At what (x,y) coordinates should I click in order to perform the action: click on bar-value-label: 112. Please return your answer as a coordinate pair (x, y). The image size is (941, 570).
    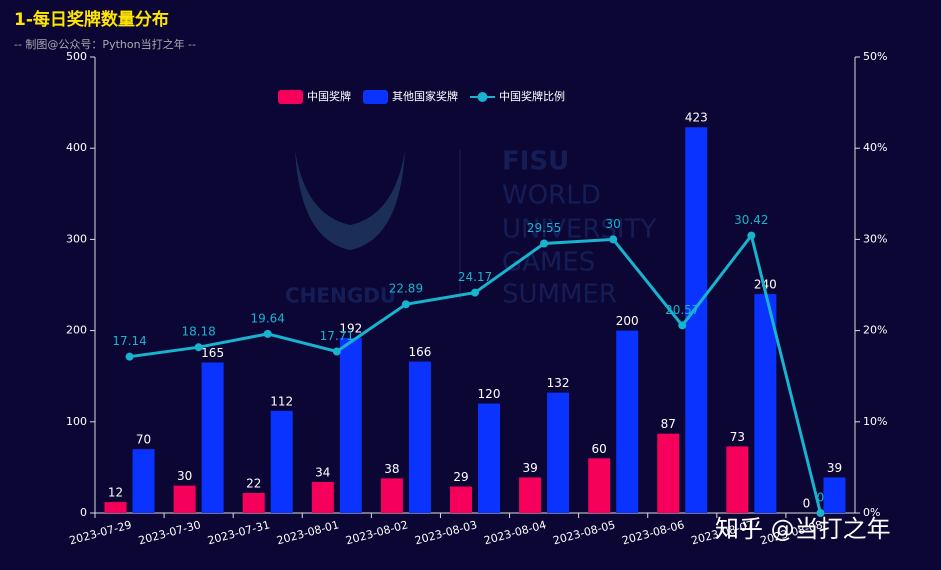
    Looking at the image, I should click on (281, 401).